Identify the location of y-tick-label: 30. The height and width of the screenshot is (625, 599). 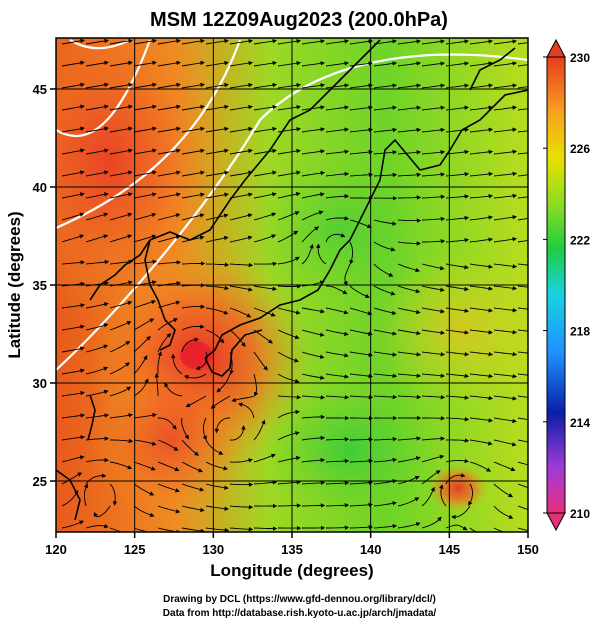
(40, 383).